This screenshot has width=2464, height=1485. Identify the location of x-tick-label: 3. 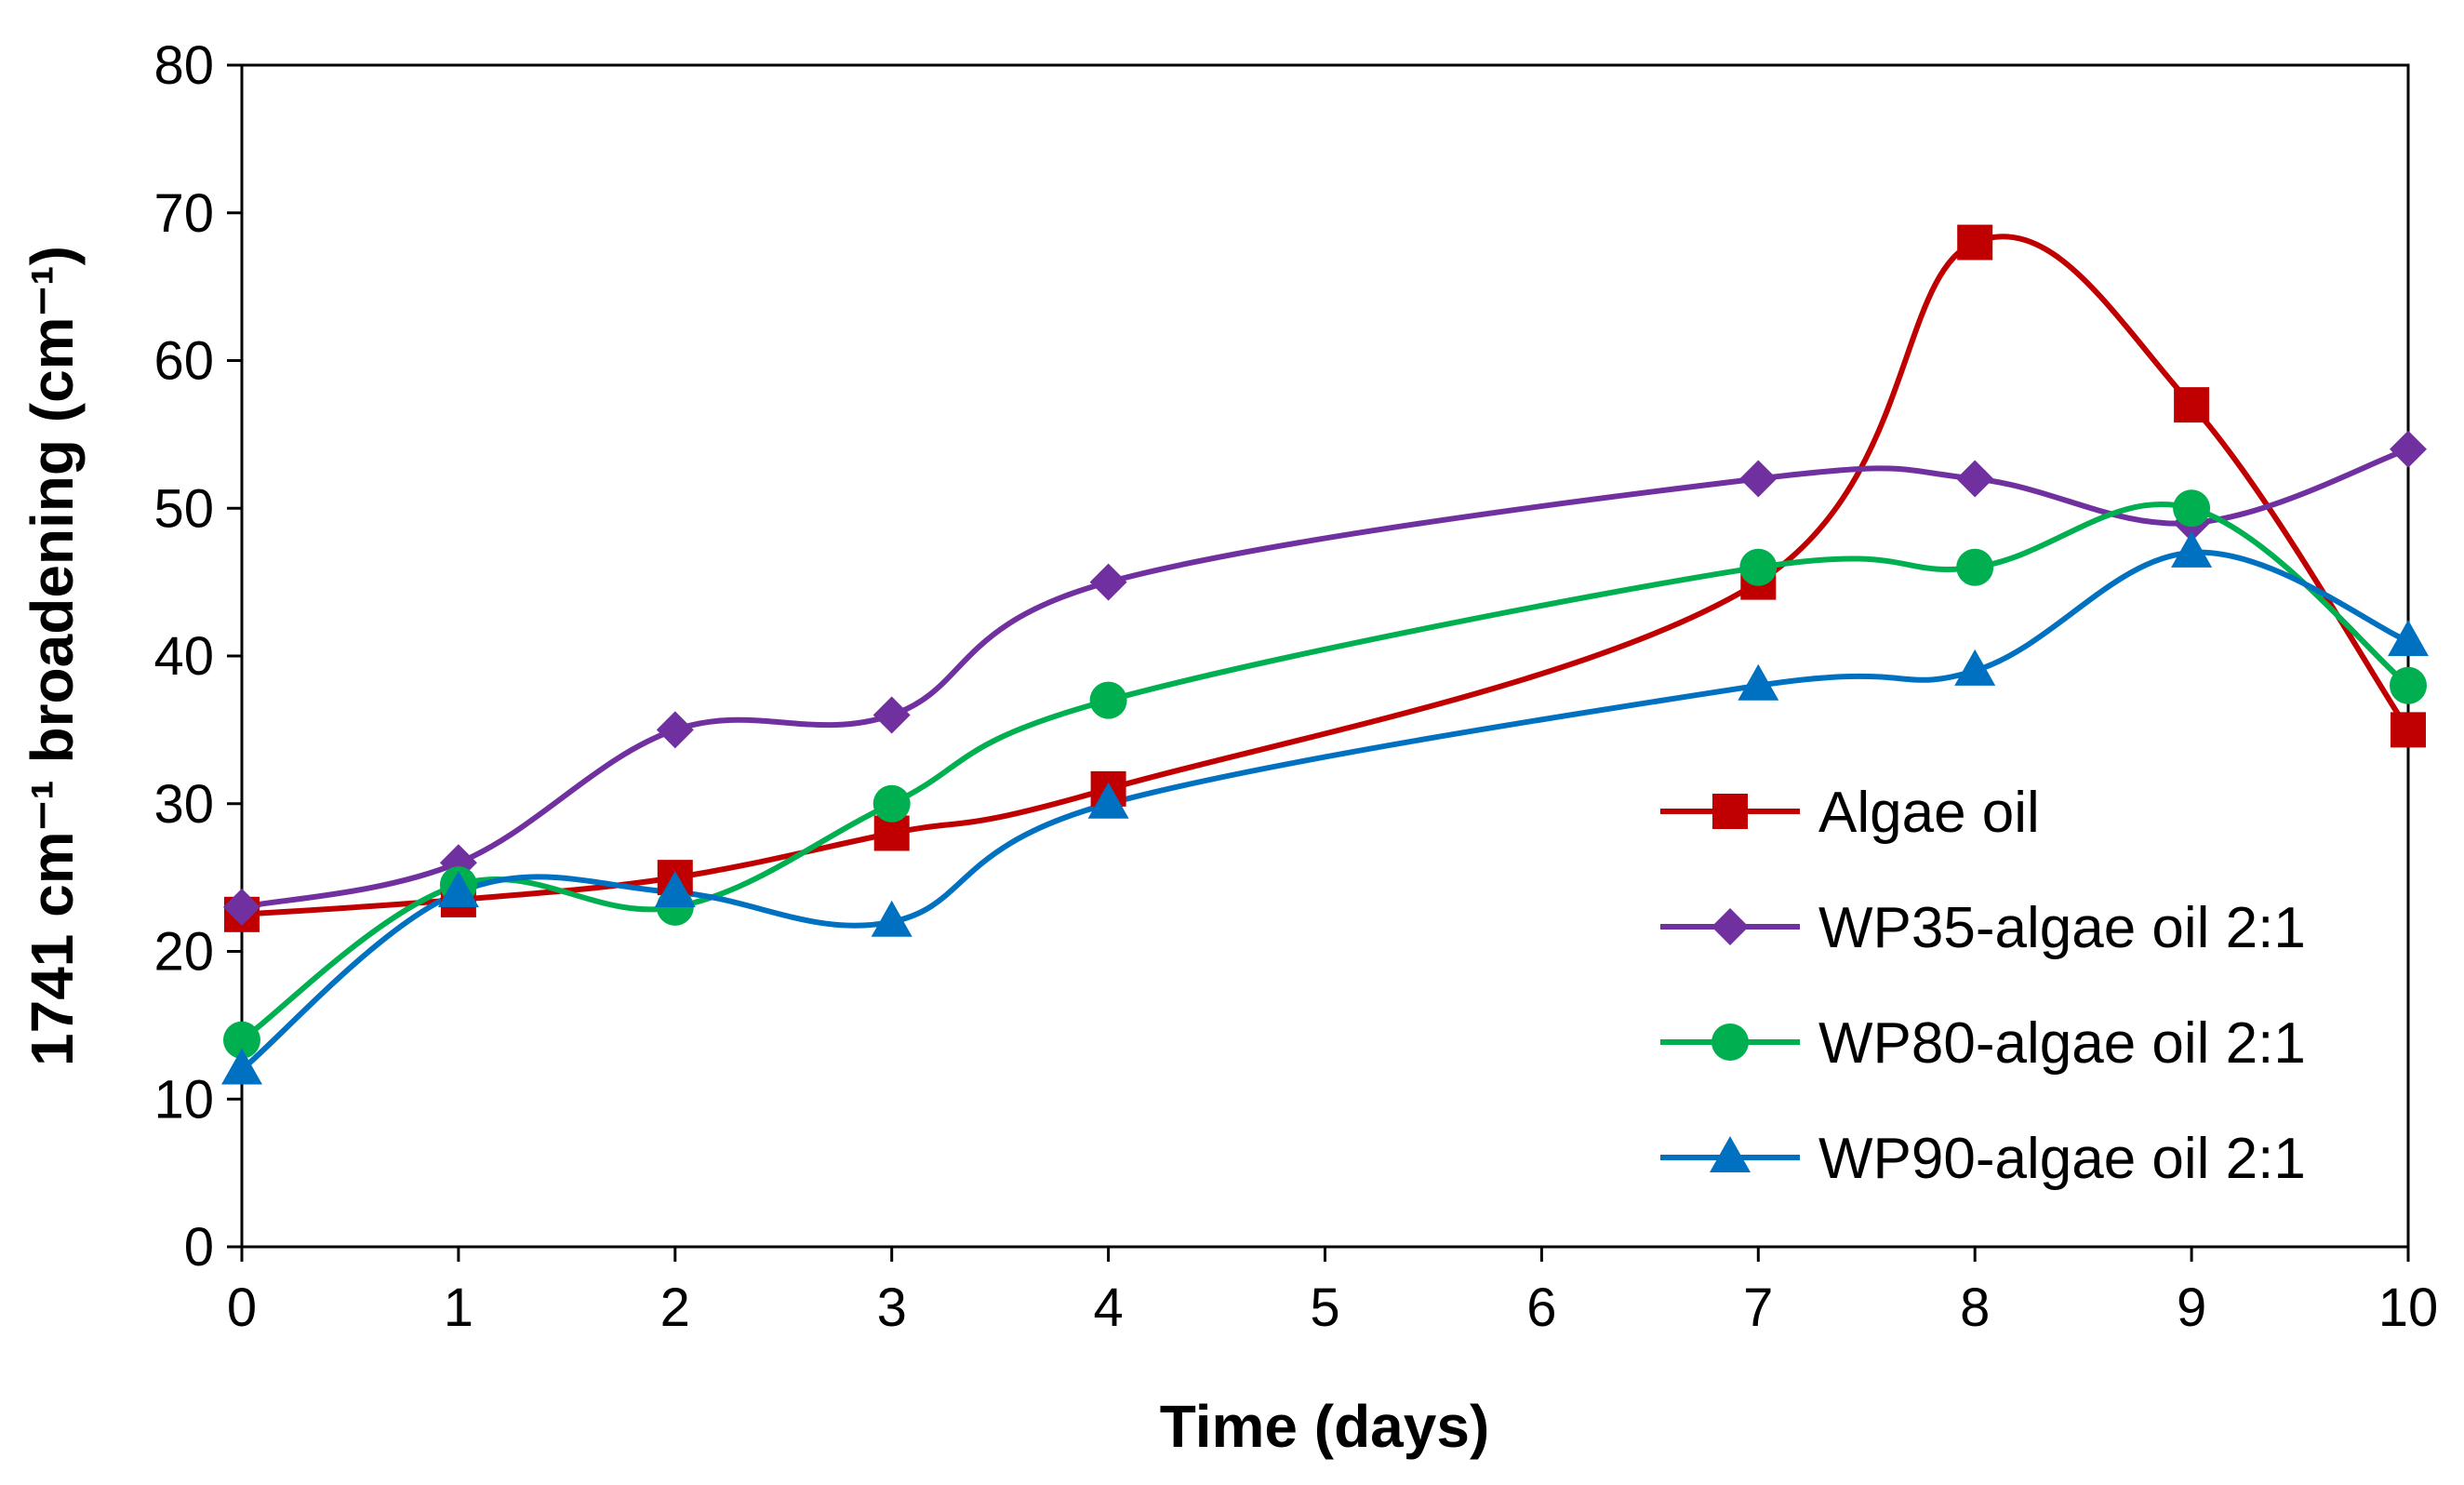
(892, 1308).